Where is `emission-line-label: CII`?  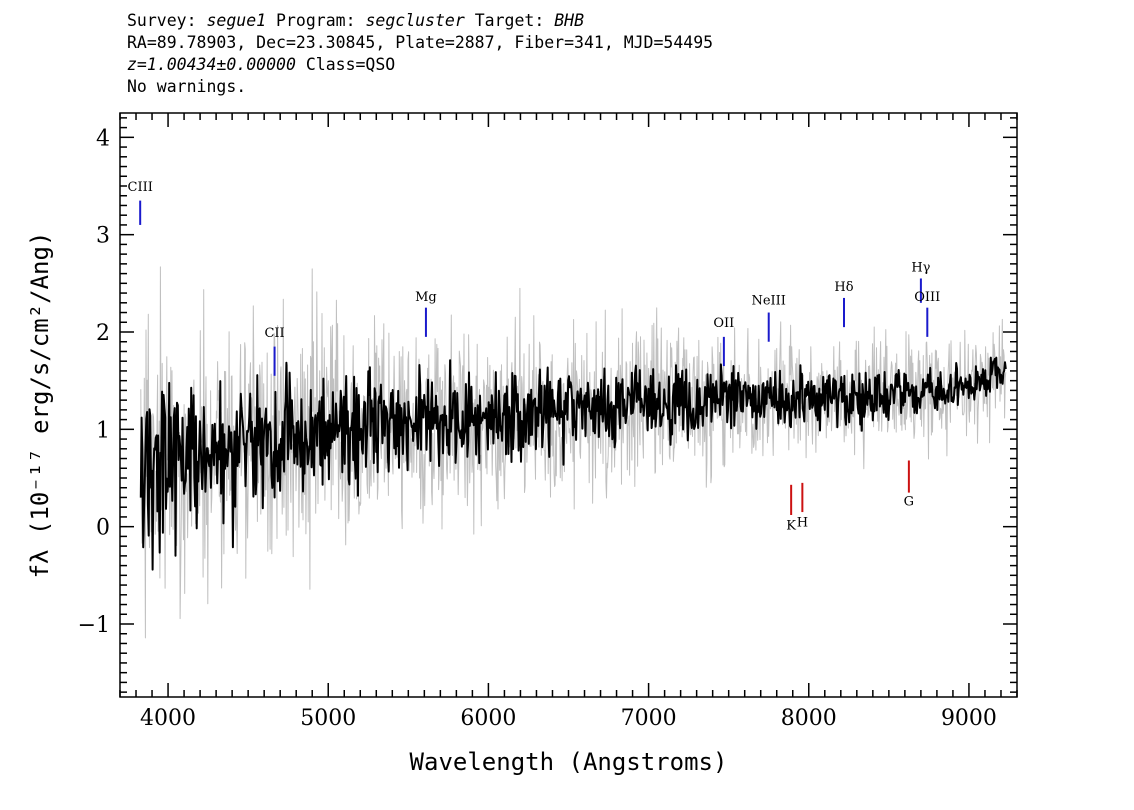
emission-line-label: CII is located at coordinates (274, 333).